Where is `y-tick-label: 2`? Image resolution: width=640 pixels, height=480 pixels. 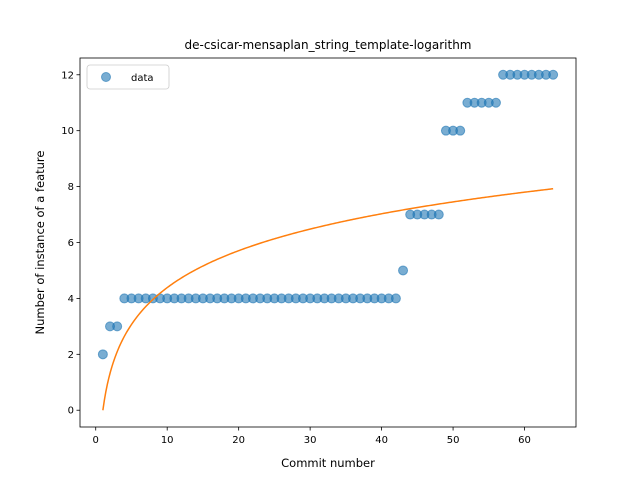 y-tick-label: 2 is located at coordinates (71, 355).